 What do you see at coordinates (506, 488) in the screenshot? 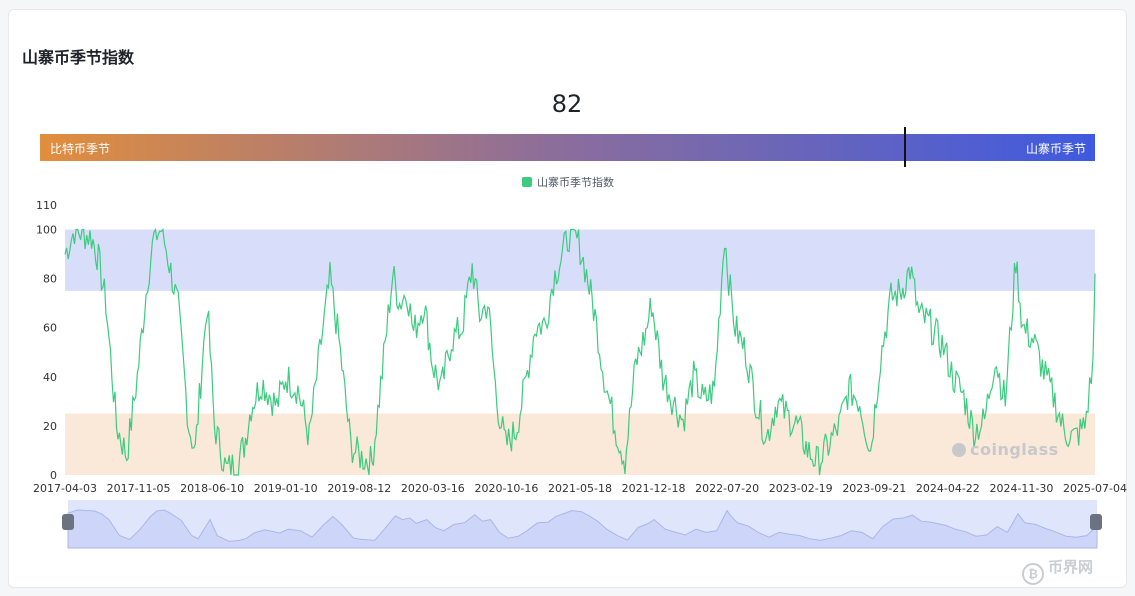
I see `x-tick-label-6: 2020-10-16` at bounding box center [506, 488].